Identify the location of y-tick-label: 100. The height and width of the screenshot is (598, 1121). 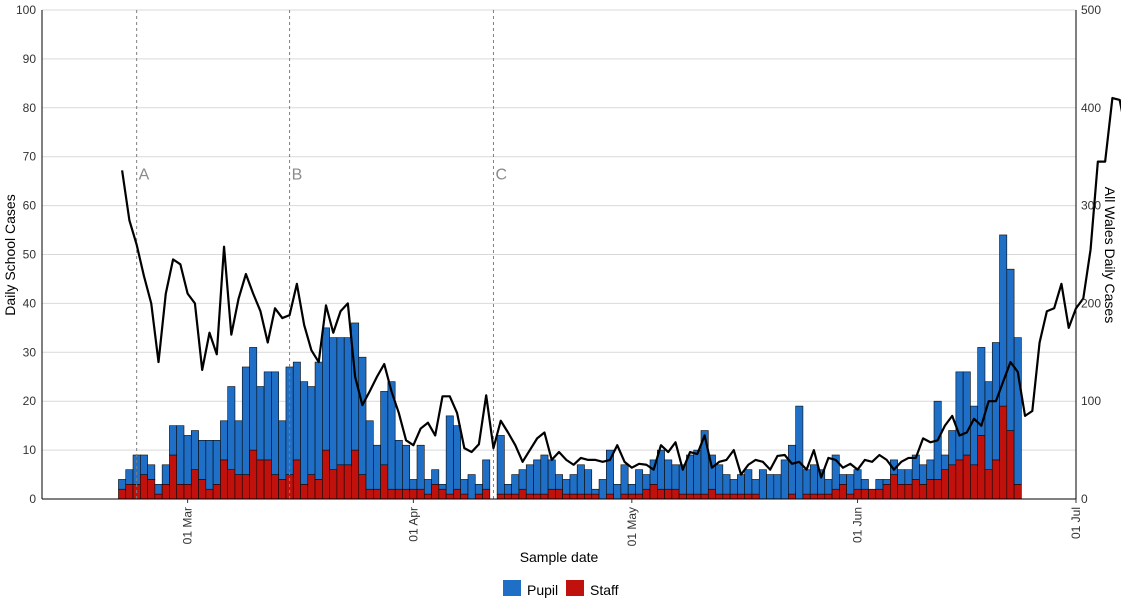
(26, 10).